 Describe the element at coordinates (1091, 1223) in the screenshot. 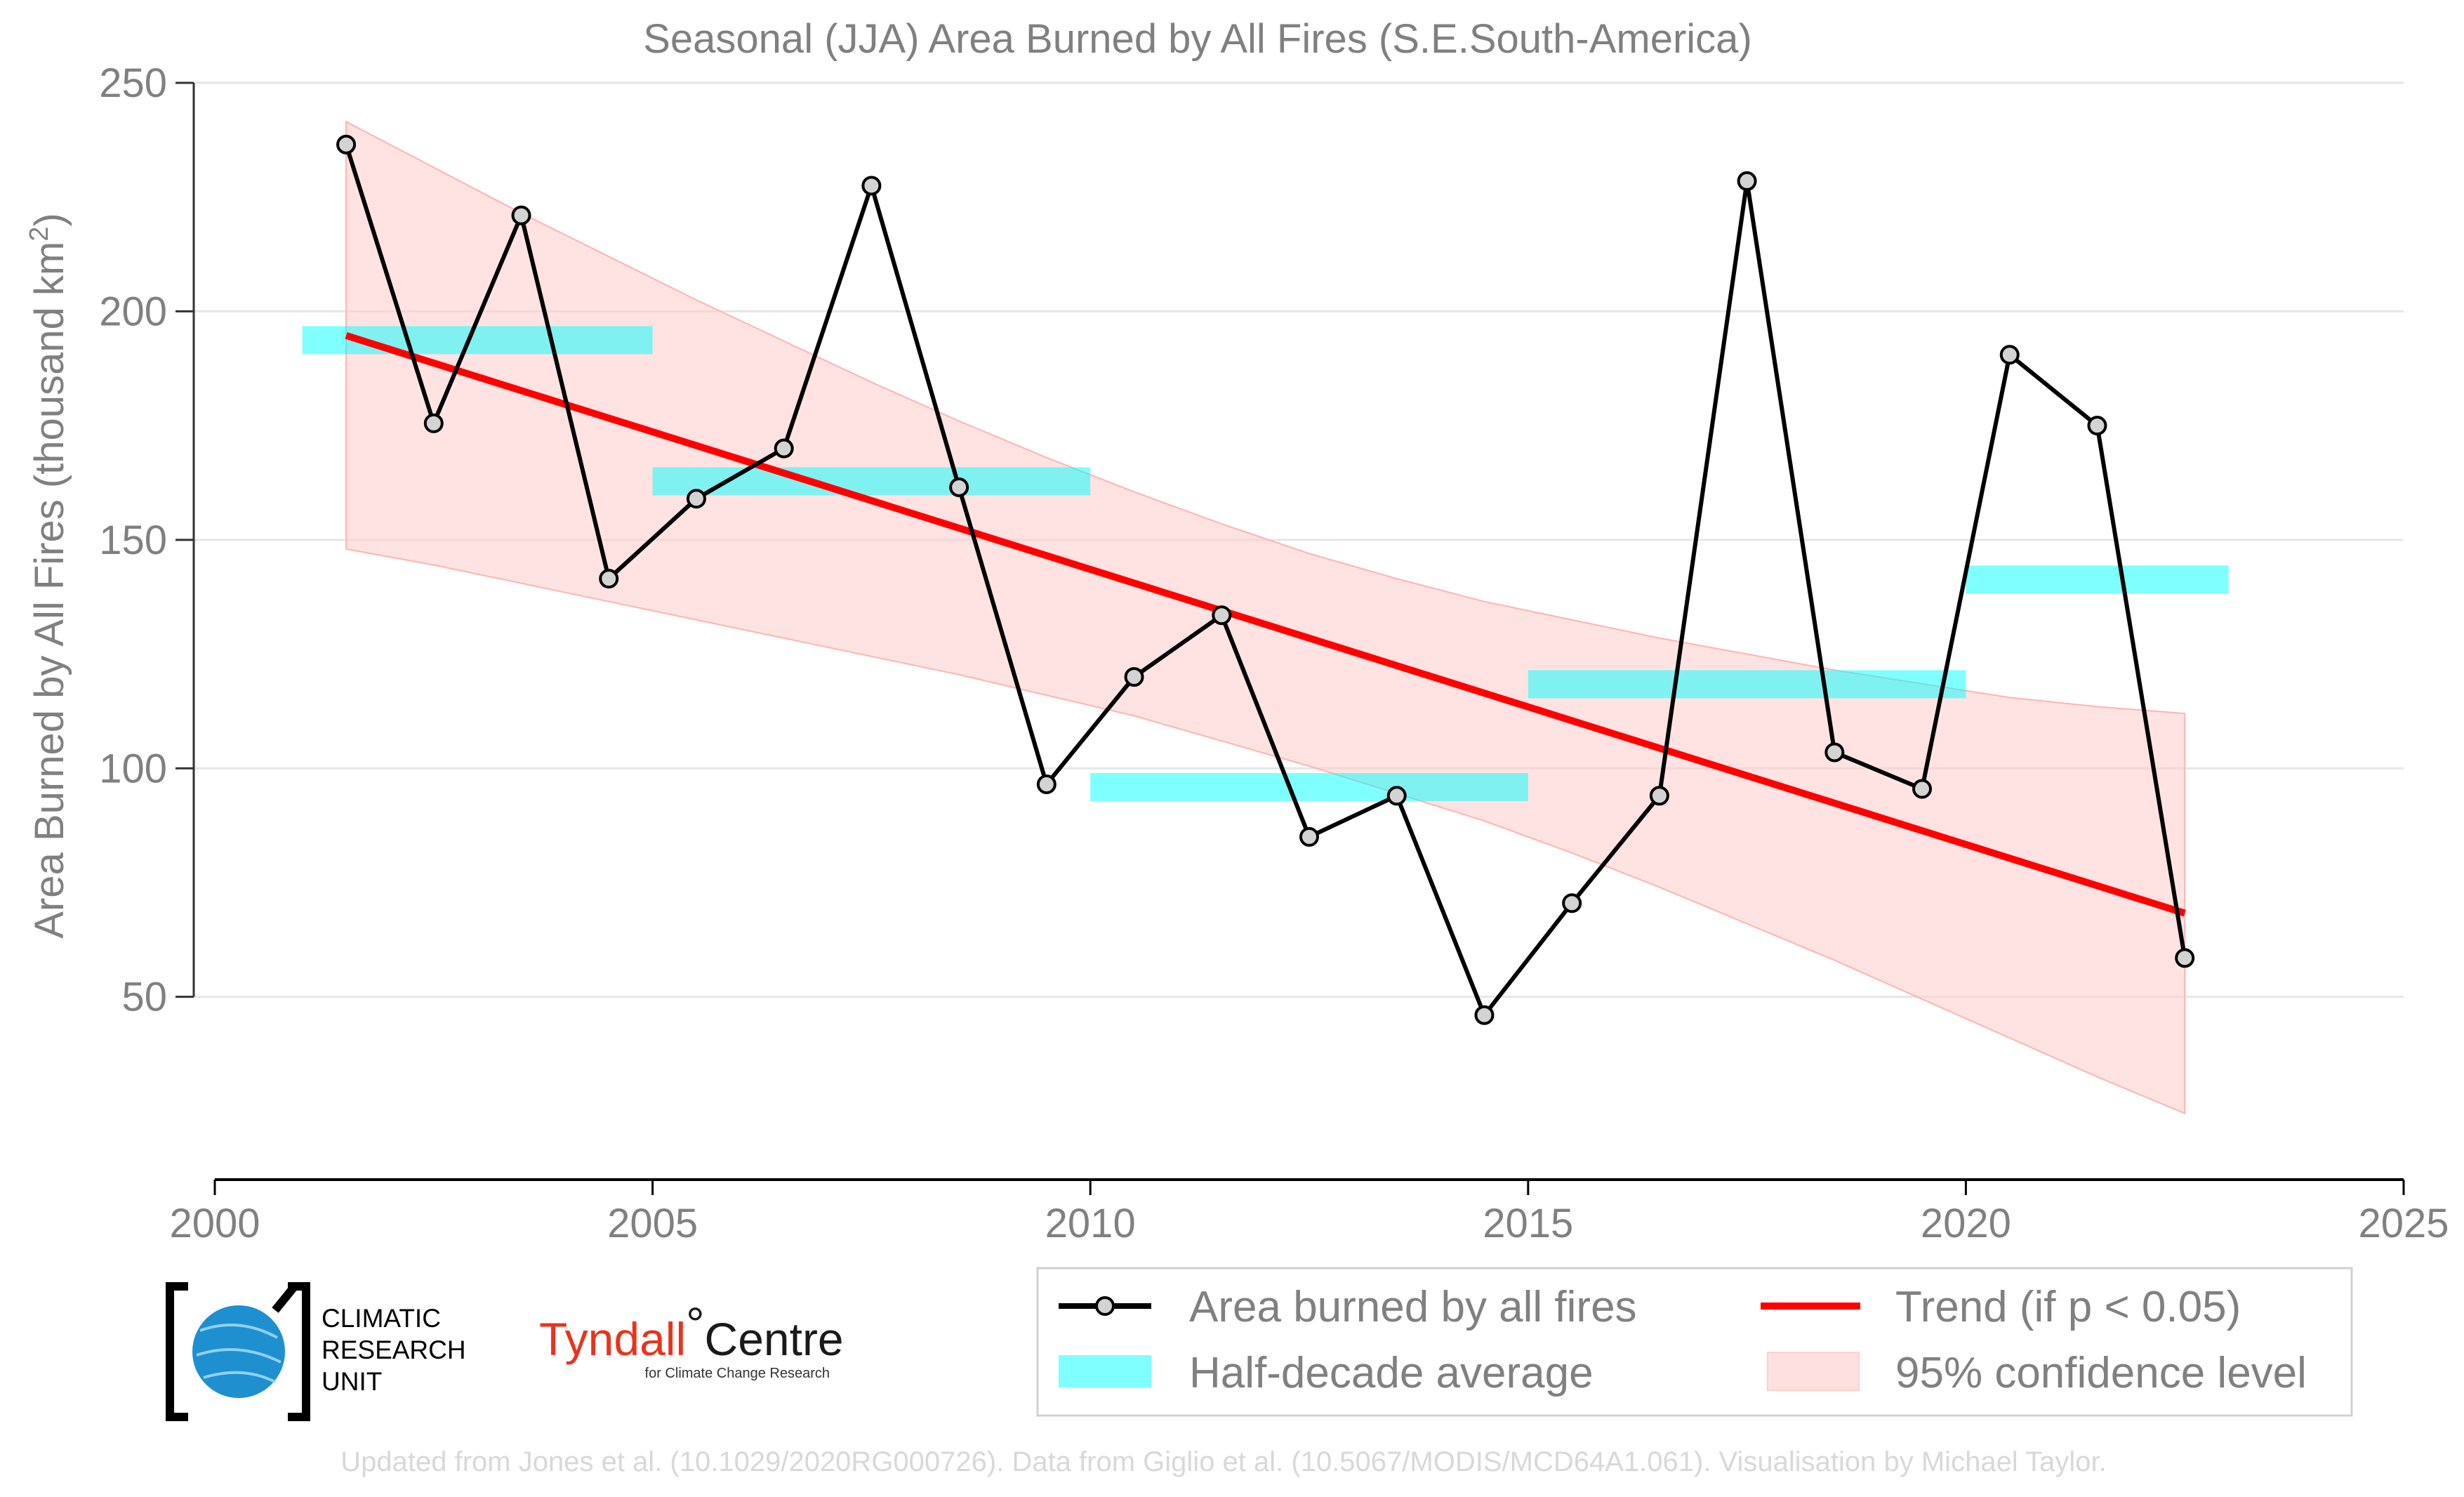

I see `x-tick-label: 2010` at that location.